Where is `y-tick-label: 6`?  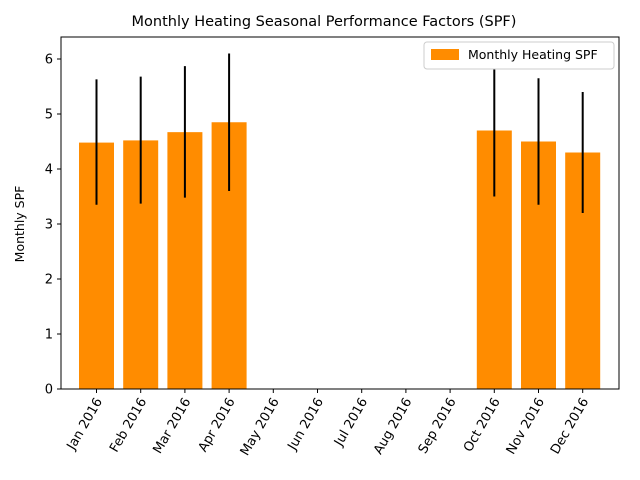
y-tick-label: 6 is located at coordinates (49, 60).